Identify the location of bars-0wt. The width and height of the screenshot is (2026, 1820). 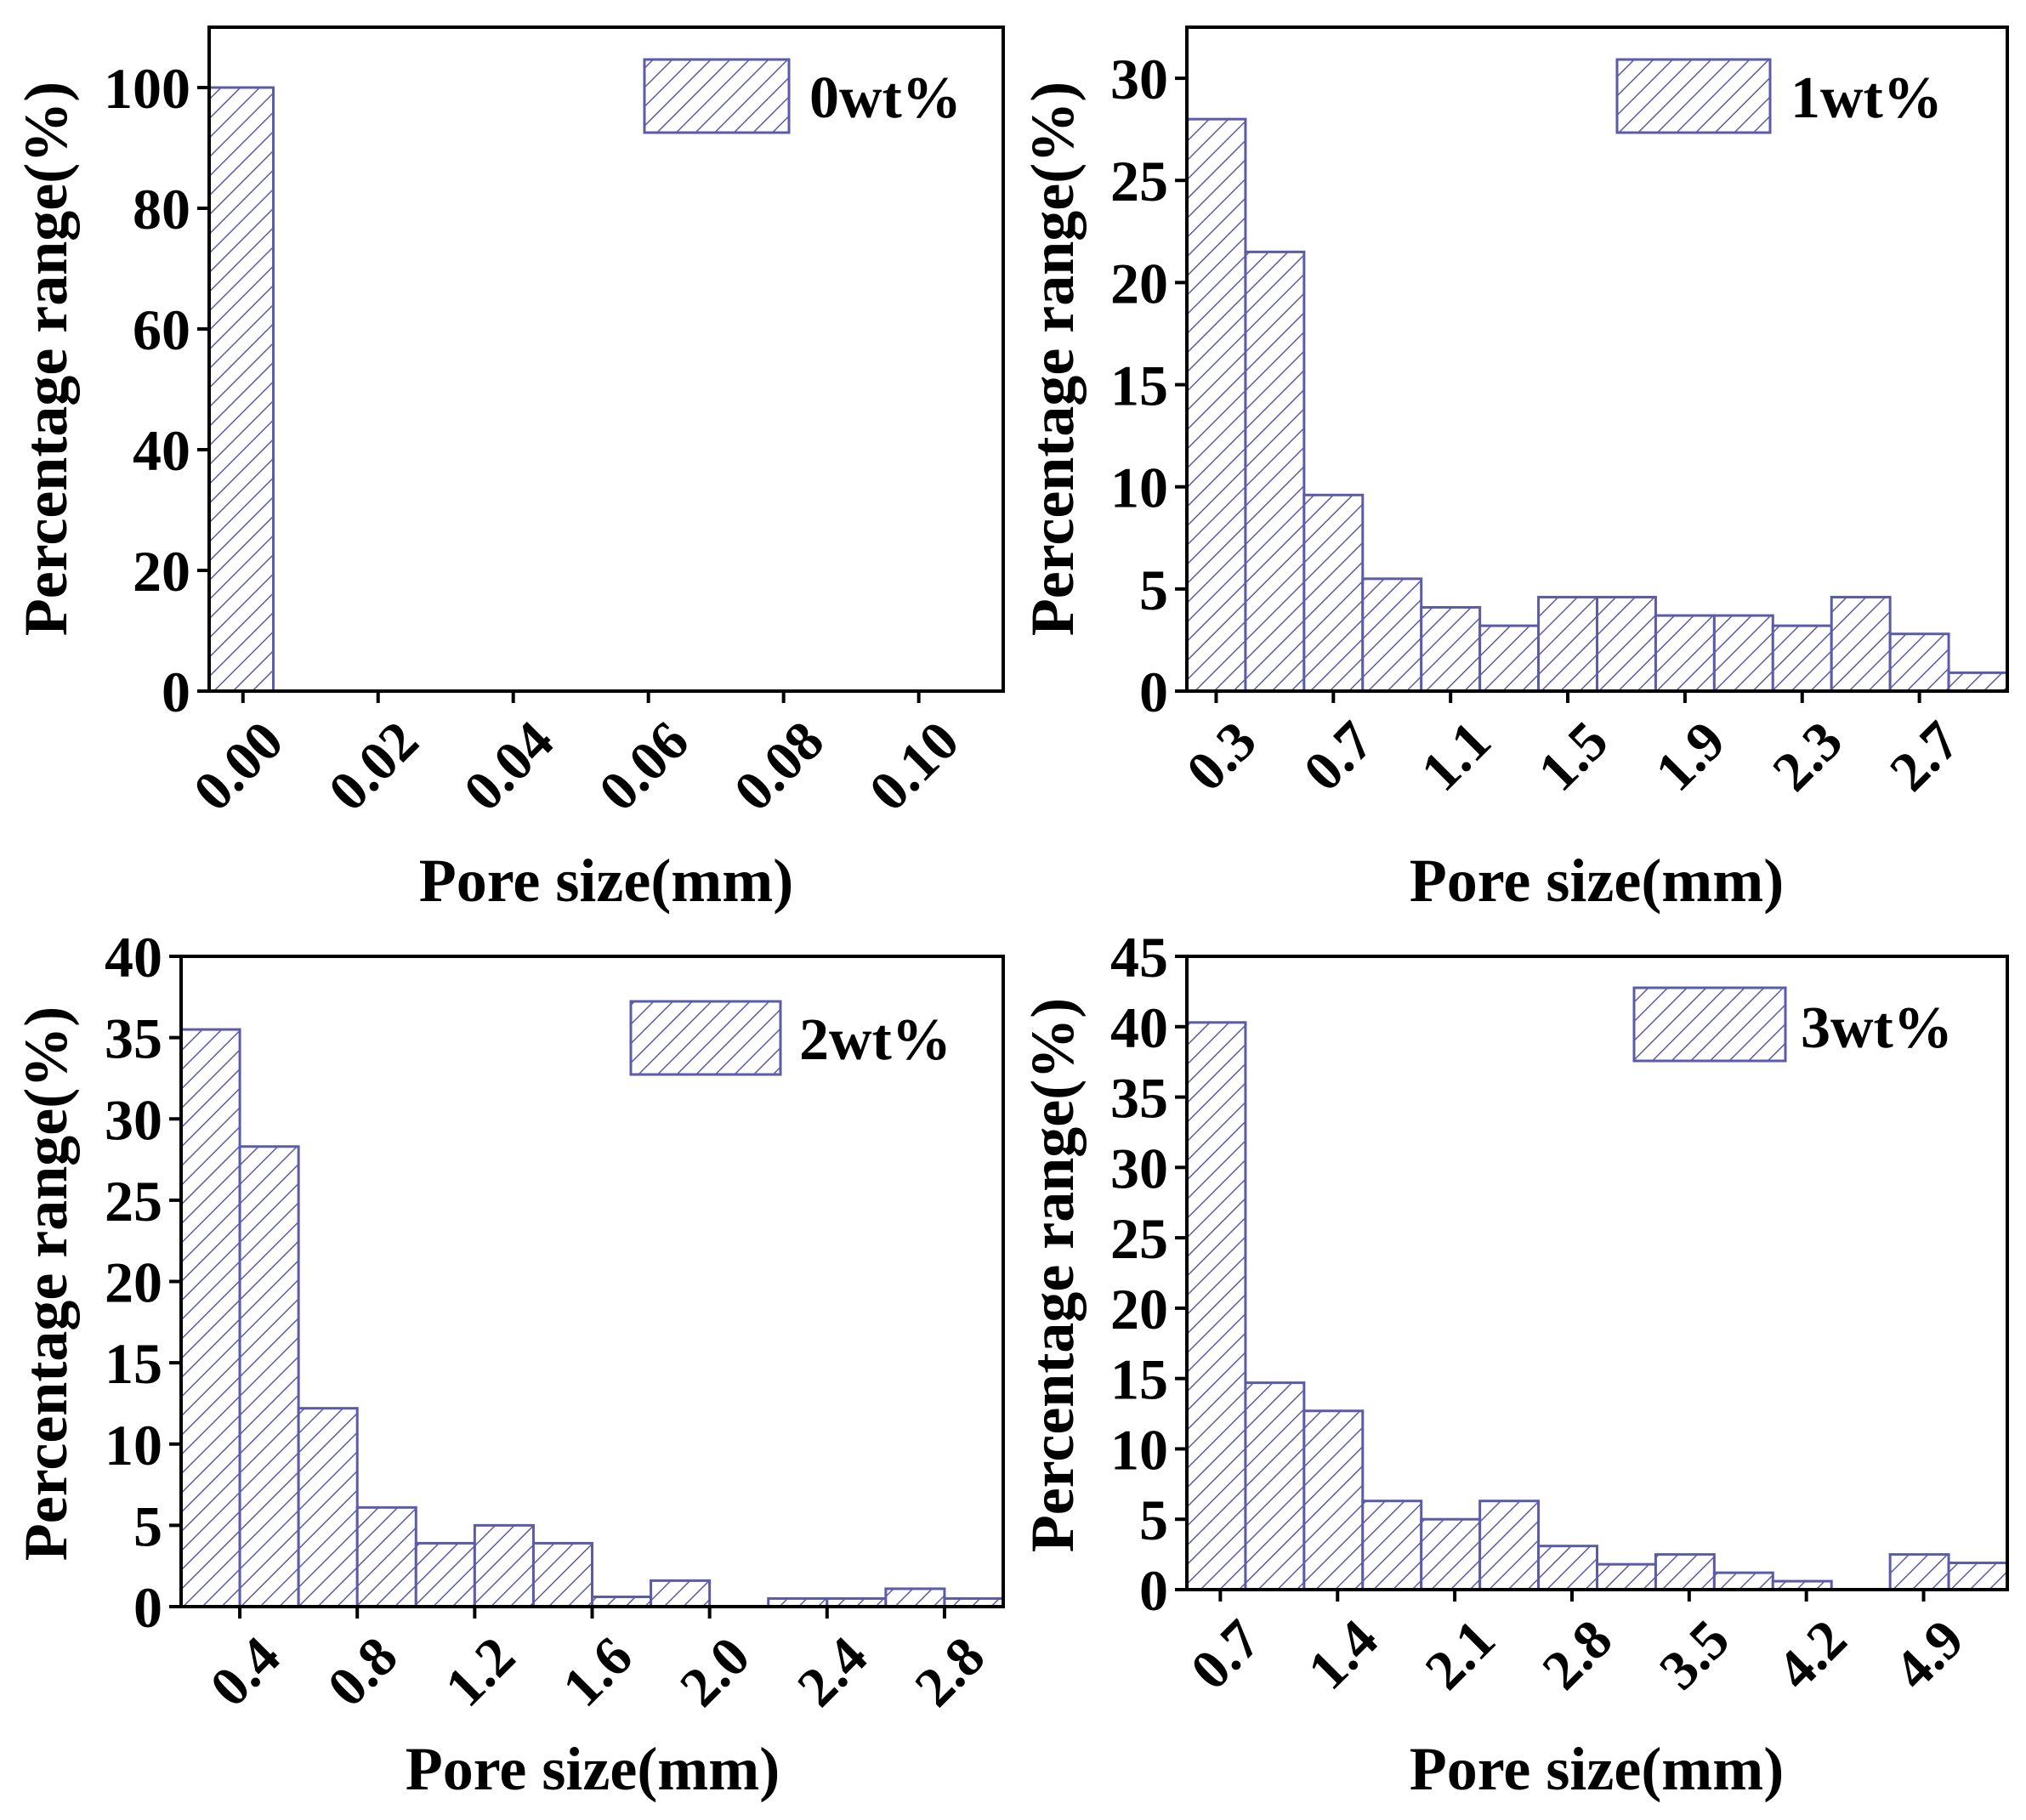
(241, 389).